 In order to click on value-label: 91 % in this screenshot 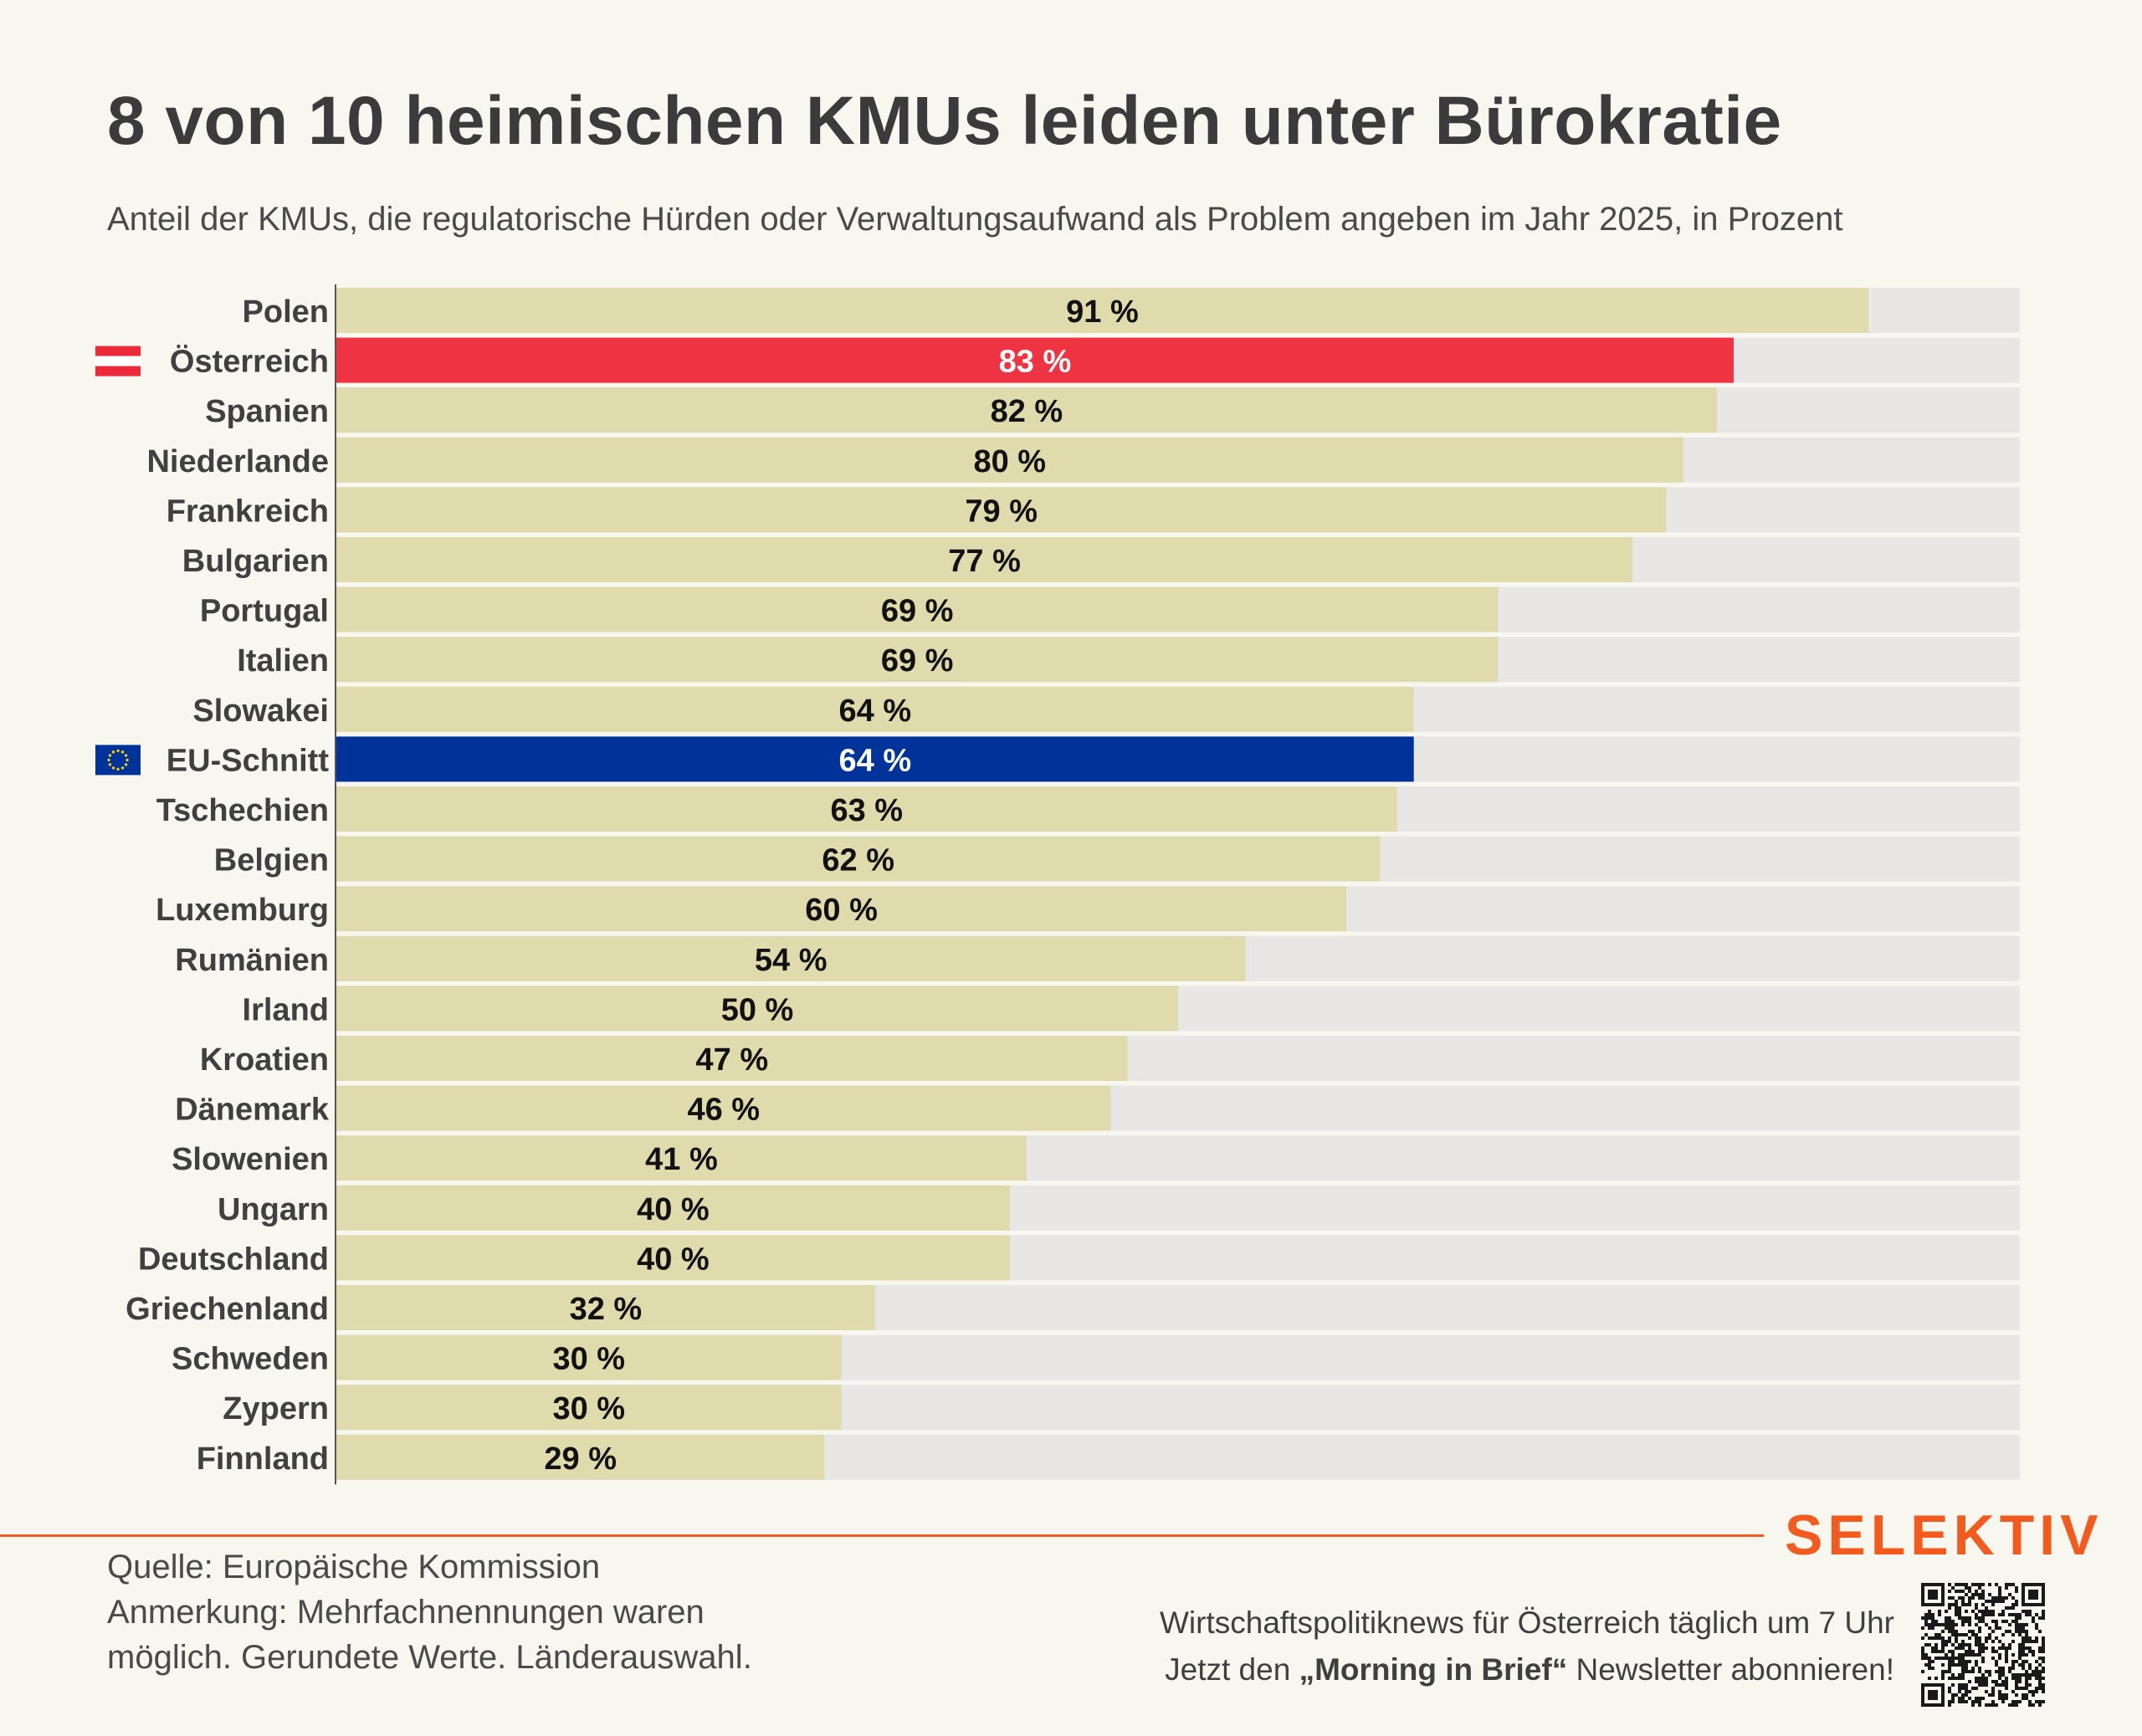, I will do `click(1102, 312)`.